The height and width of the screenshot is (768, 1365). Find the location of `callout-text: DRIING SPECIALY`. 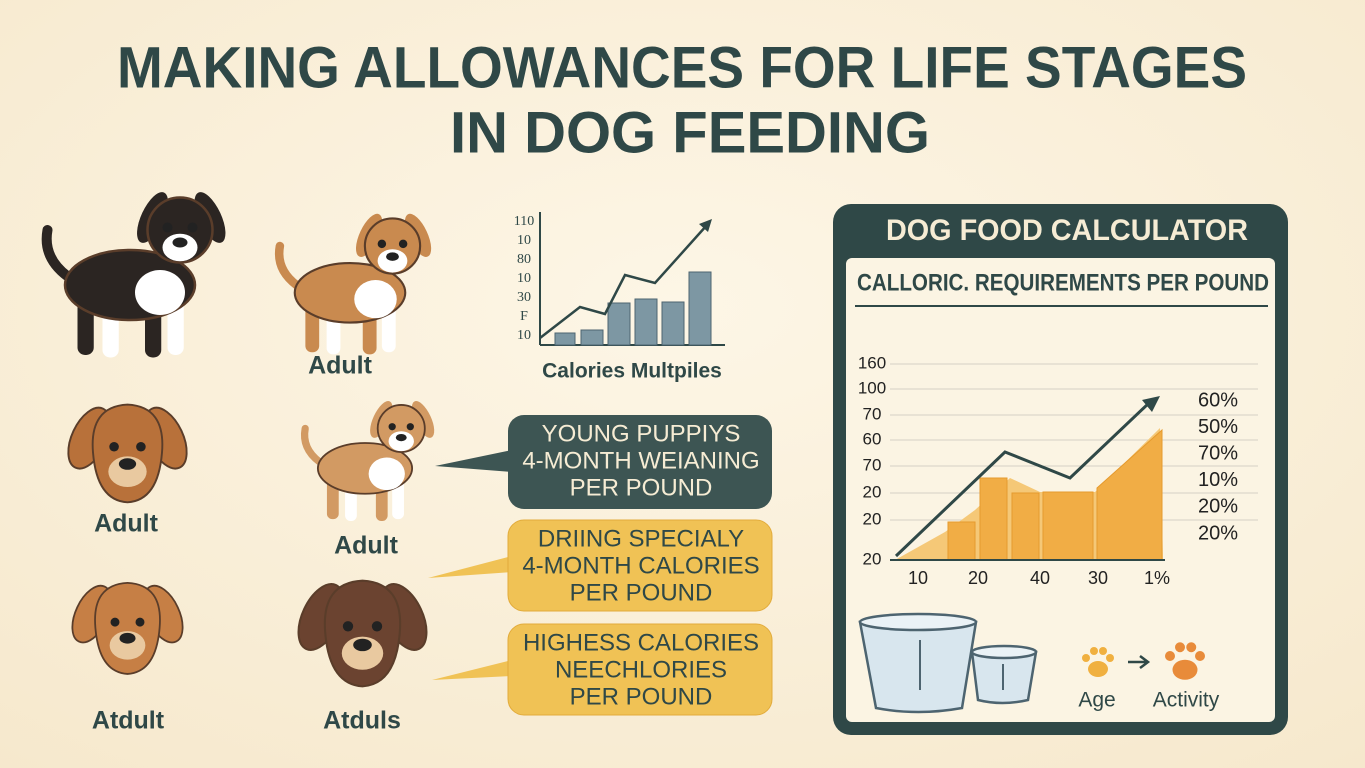

callout-text: DRIING SPECIALY is located at coordinates (641, 538).